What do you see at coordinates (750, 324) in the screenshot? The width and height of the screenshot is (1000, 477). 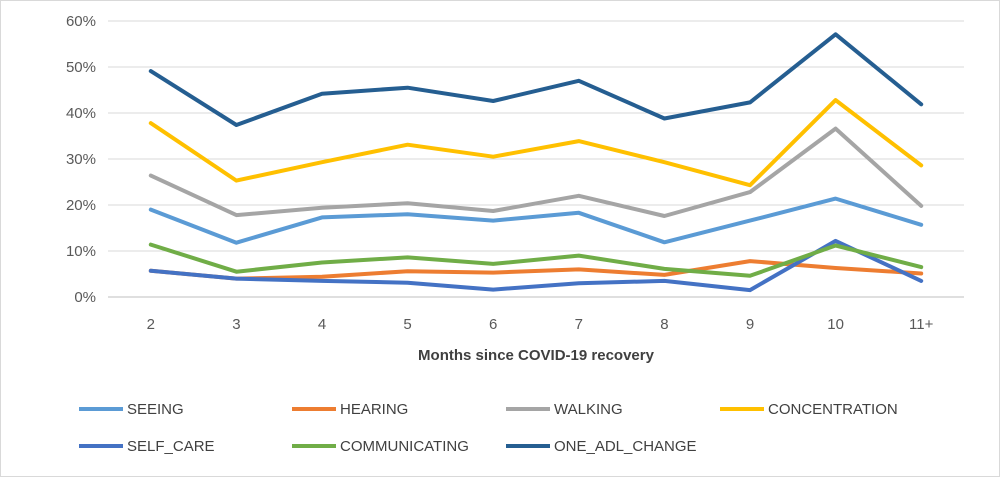 I see `x-tick-label: 9` at bounding box center [750, 324].